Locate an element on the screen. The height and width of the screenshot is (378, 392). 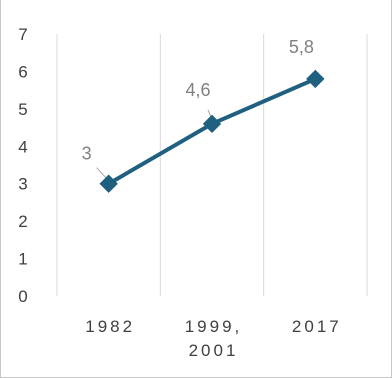
y-tick-label: 1 is located at coordinates (22, 259).